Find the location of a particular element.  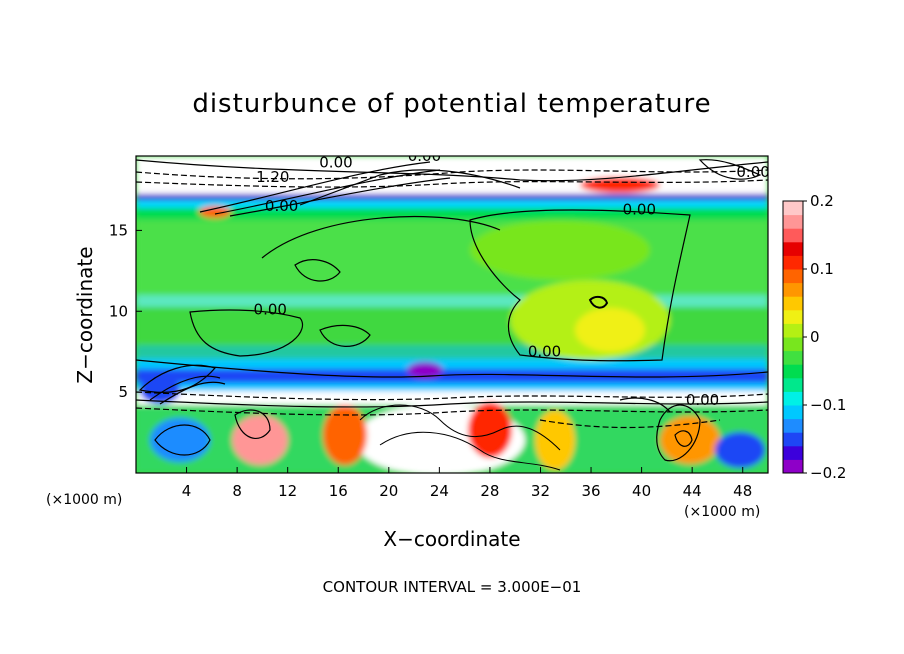

contour-label-5: 0.00 is located at coordinates (752, 172).